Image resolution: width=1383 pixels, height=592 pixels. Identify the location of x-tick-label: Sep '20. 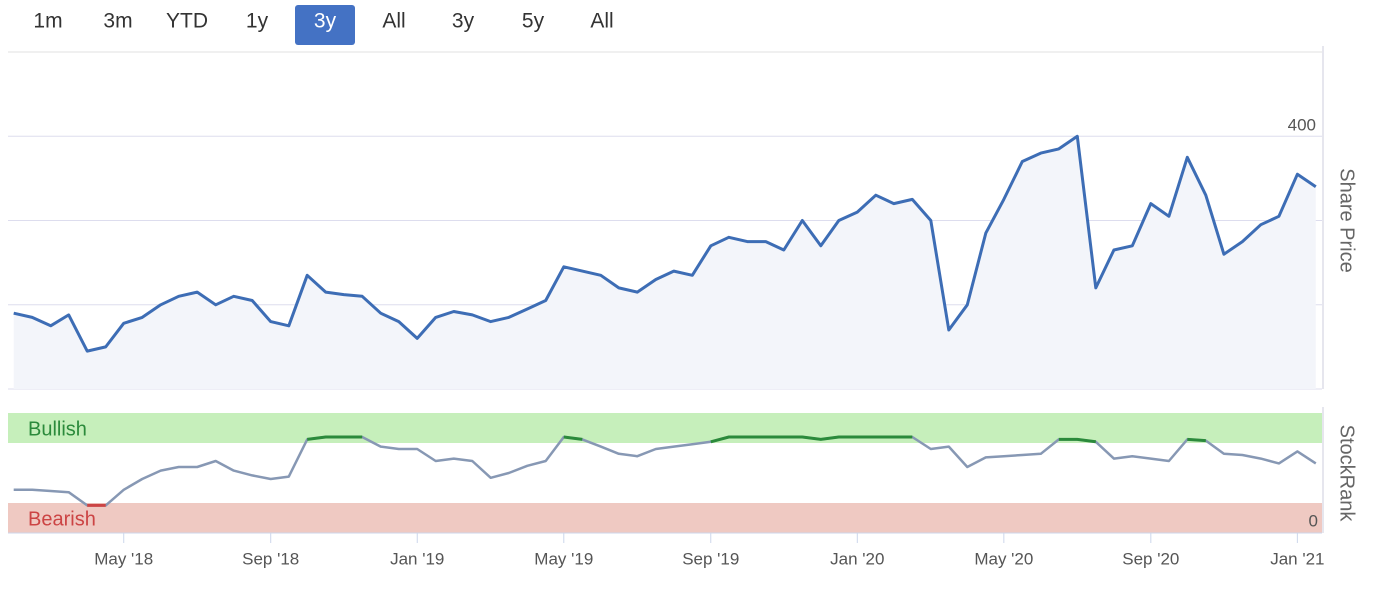
(1150, 558).